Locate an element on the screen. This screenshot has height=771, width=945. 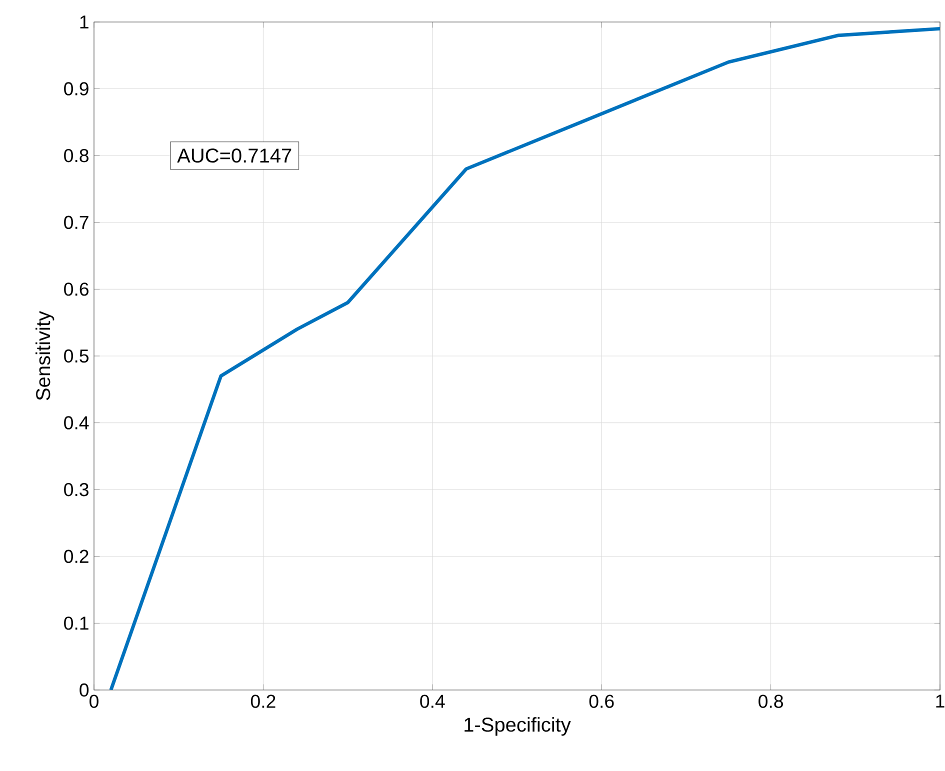
x-axis-title: 1-Specificity is located at coordinates (517, 726).